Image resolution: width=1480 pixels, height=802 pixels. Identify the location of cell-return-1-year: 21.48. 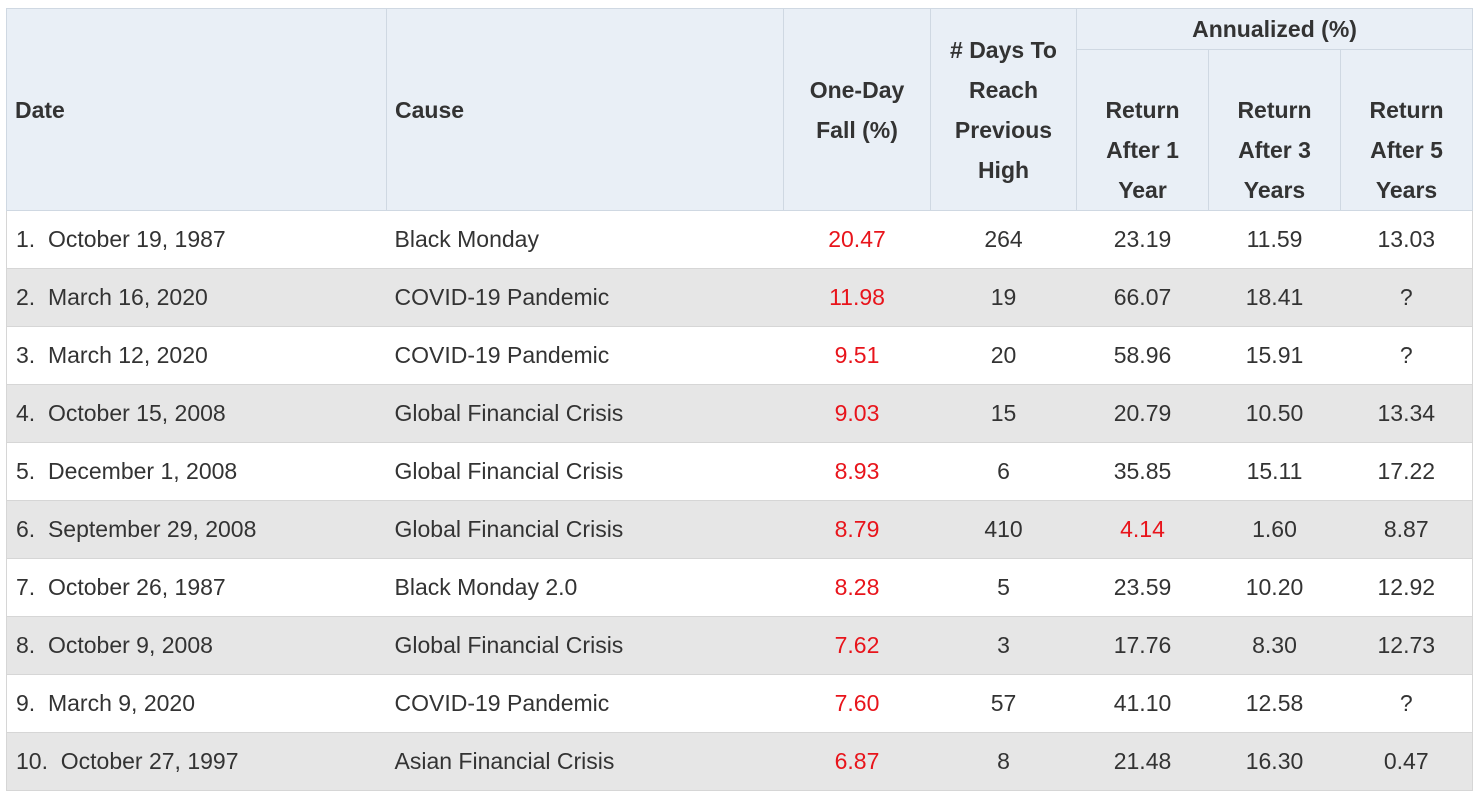
(1142, 761).